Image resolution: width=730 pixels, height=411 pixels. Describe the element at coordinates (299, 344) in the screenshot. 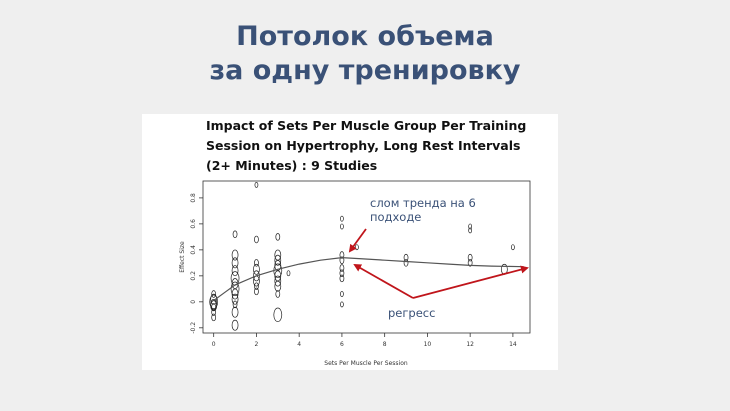

I see `x-tick-label: 4` at that location.